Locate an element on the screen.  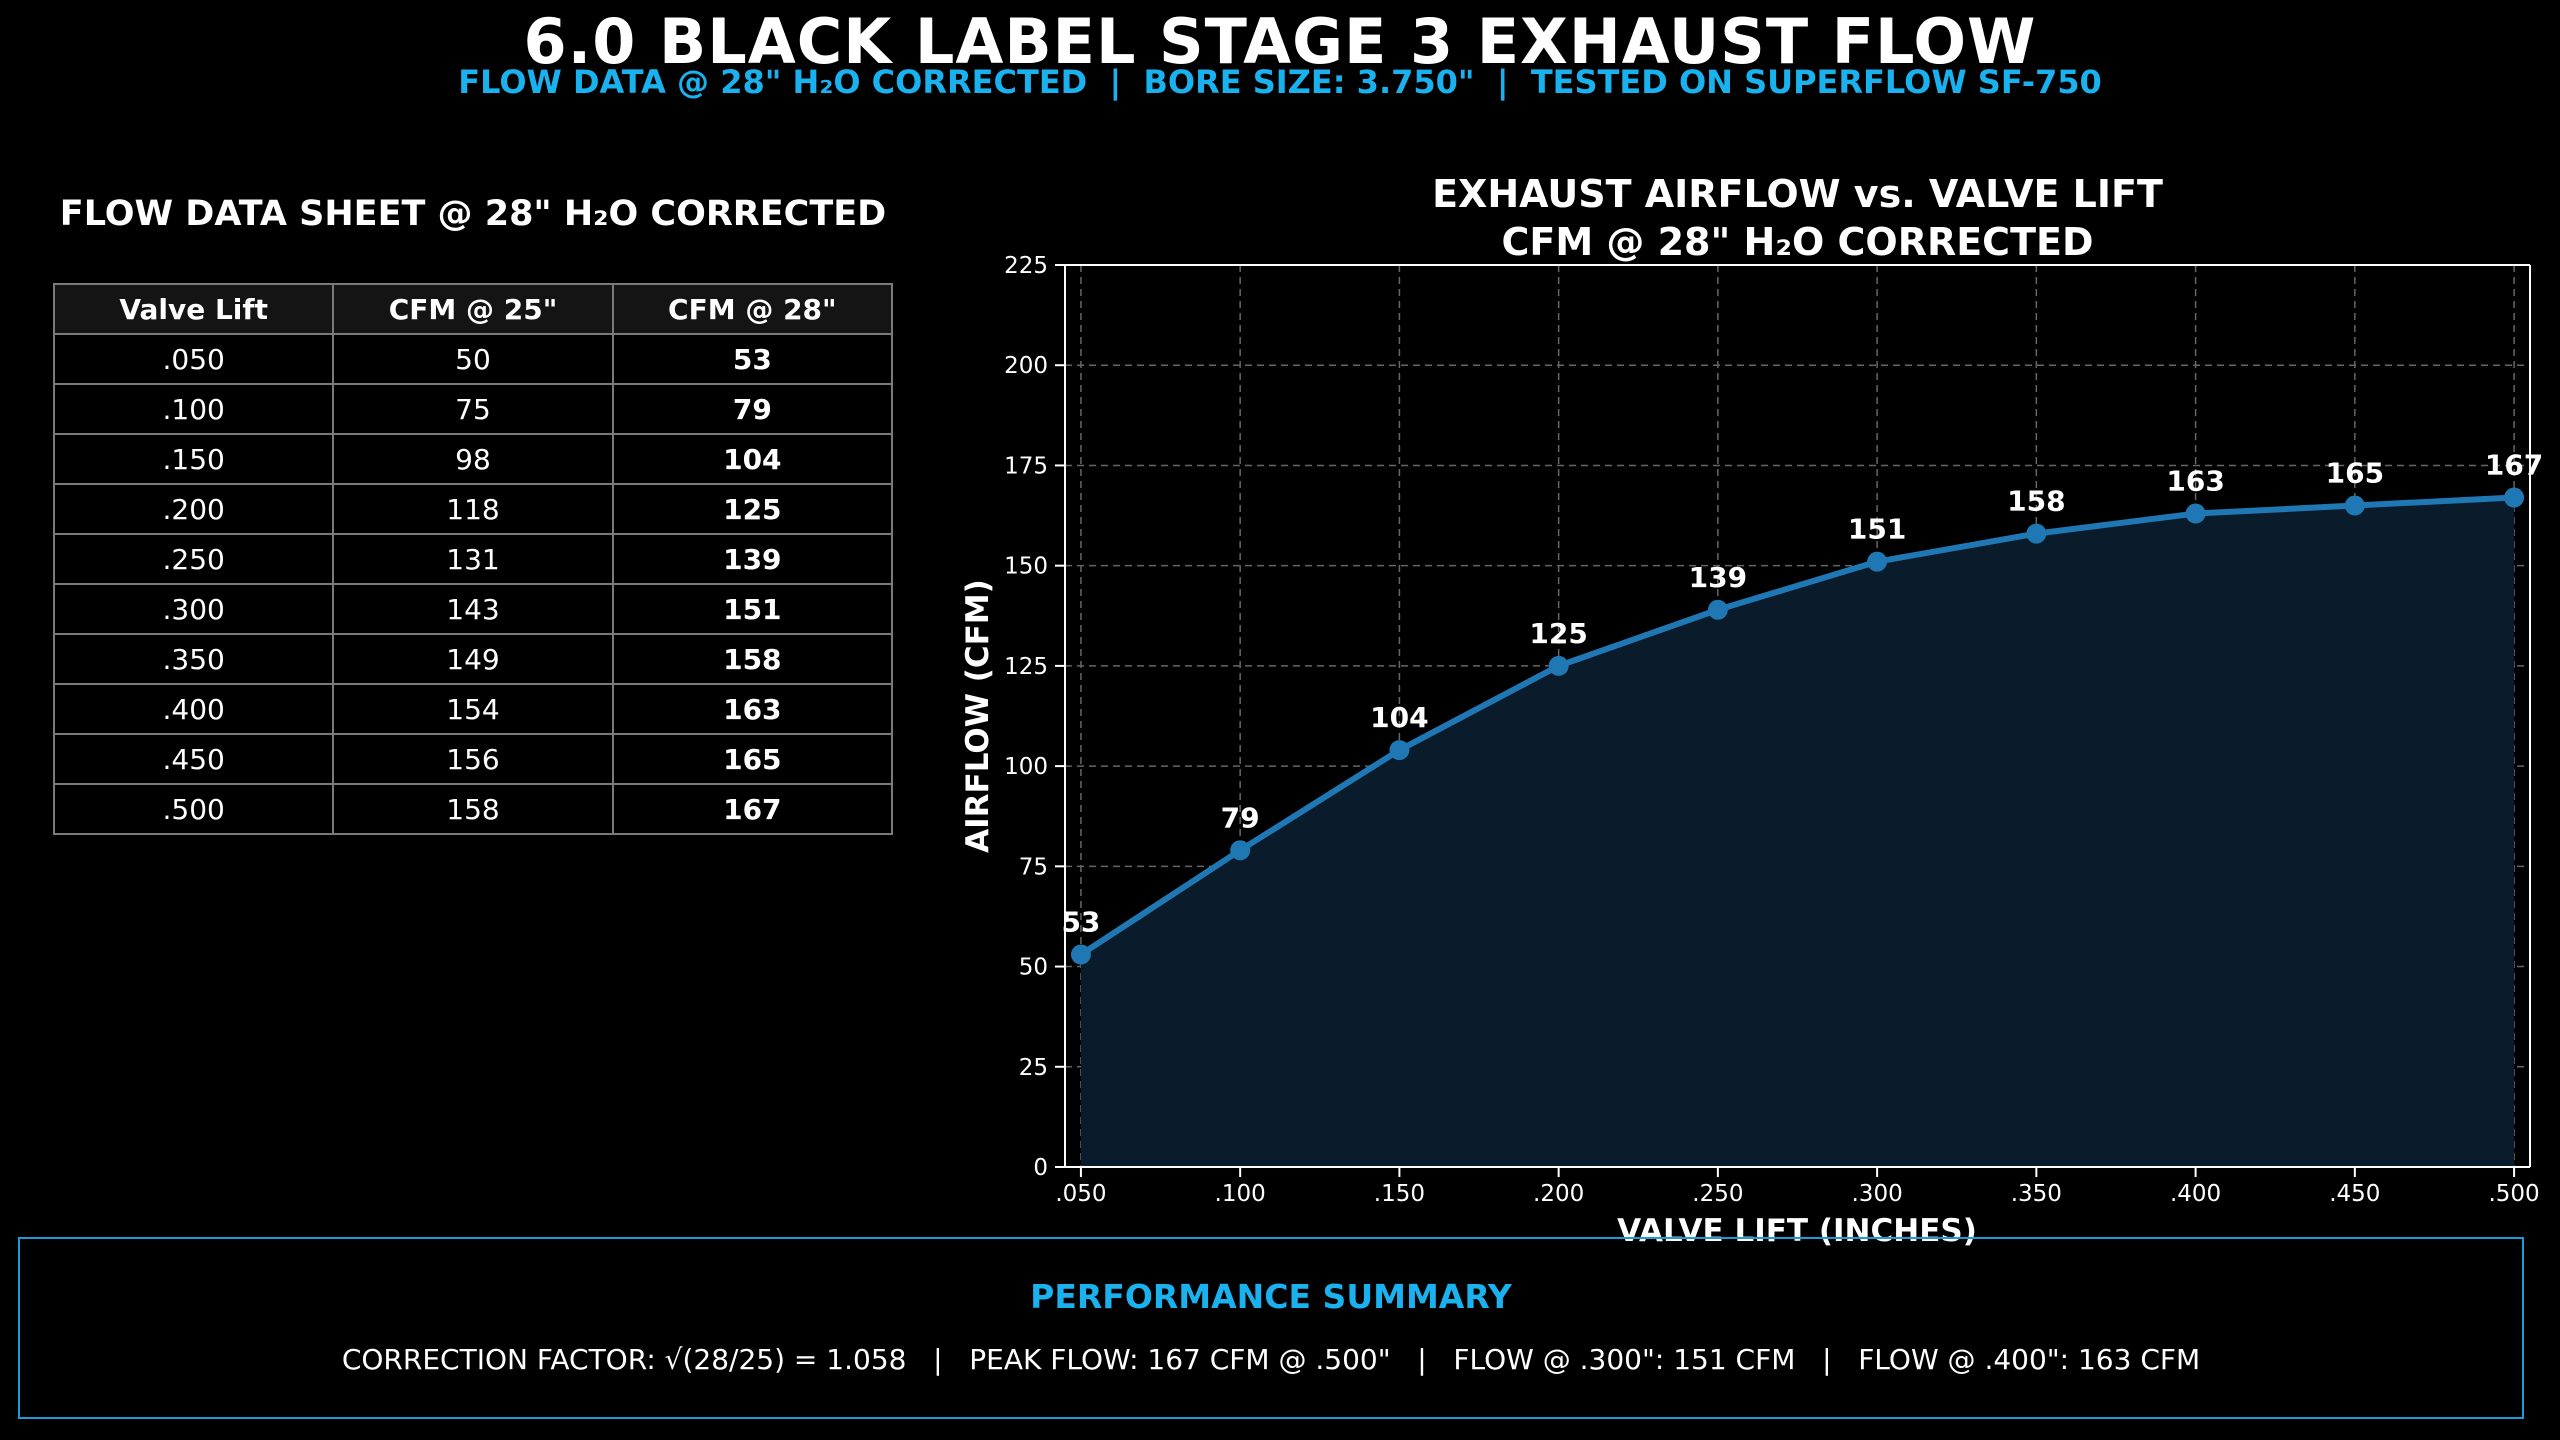
table-row: .150 98 104 is located at coordinates (473, 459).